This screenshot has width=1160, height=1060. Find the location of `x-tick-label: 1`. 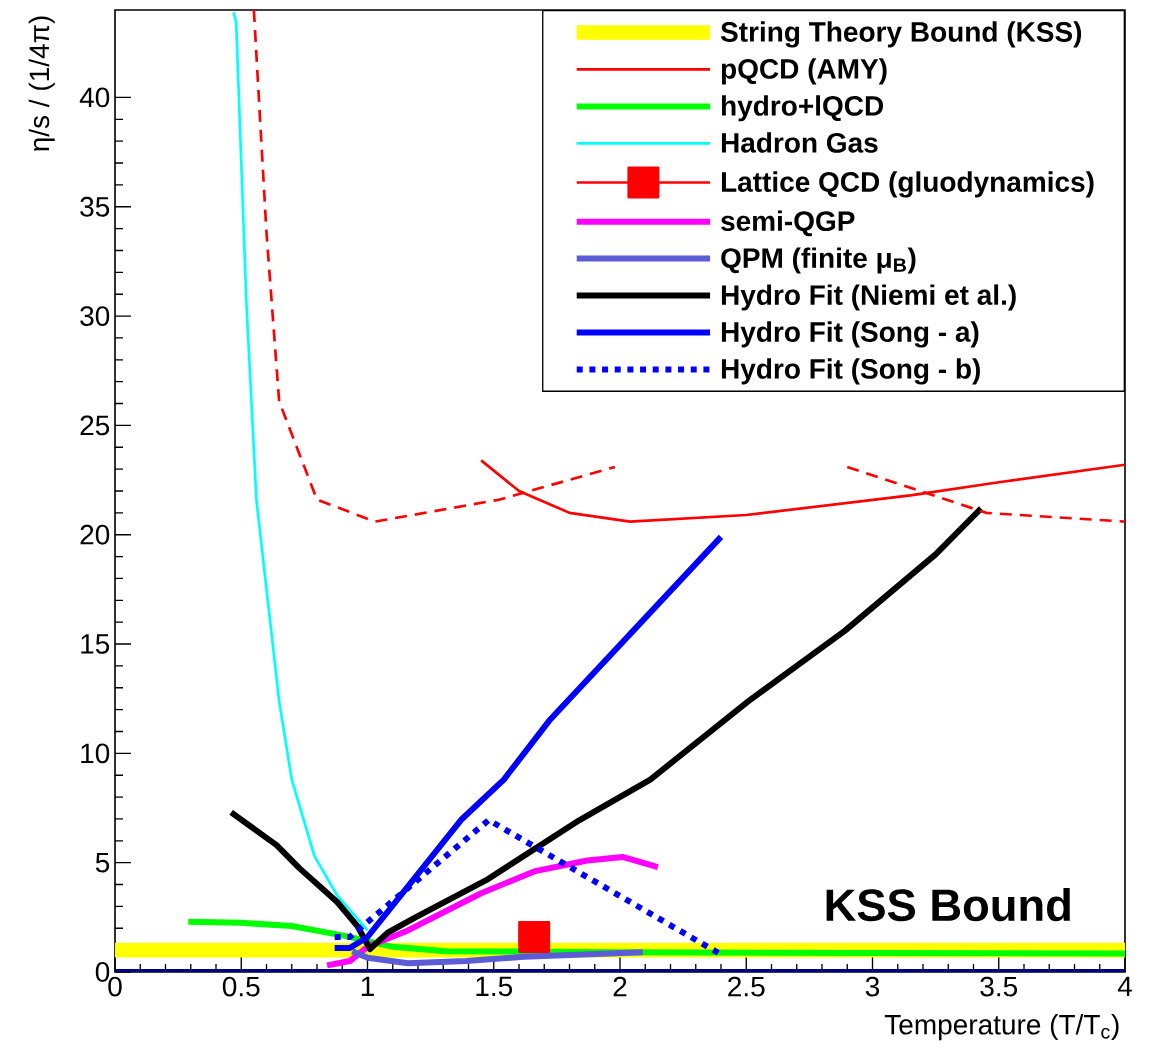

x-tick-label: 1 is located at coordinates (367, 986).